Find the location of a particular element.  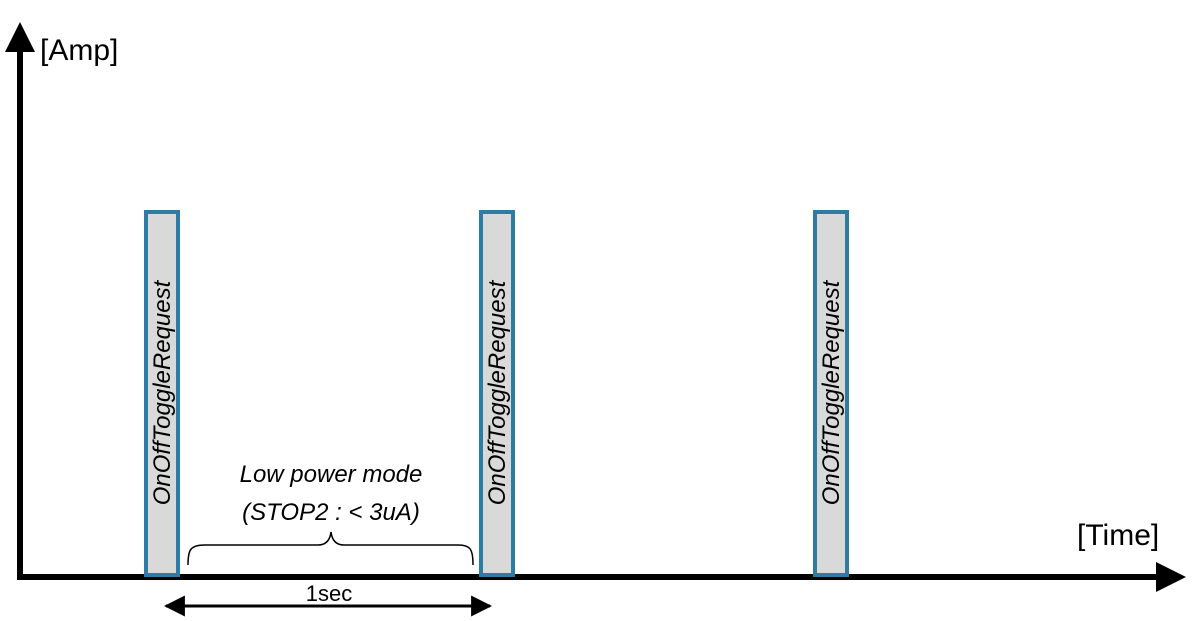

y-axis-label: [Amp] is located at coordinates (79, 50).